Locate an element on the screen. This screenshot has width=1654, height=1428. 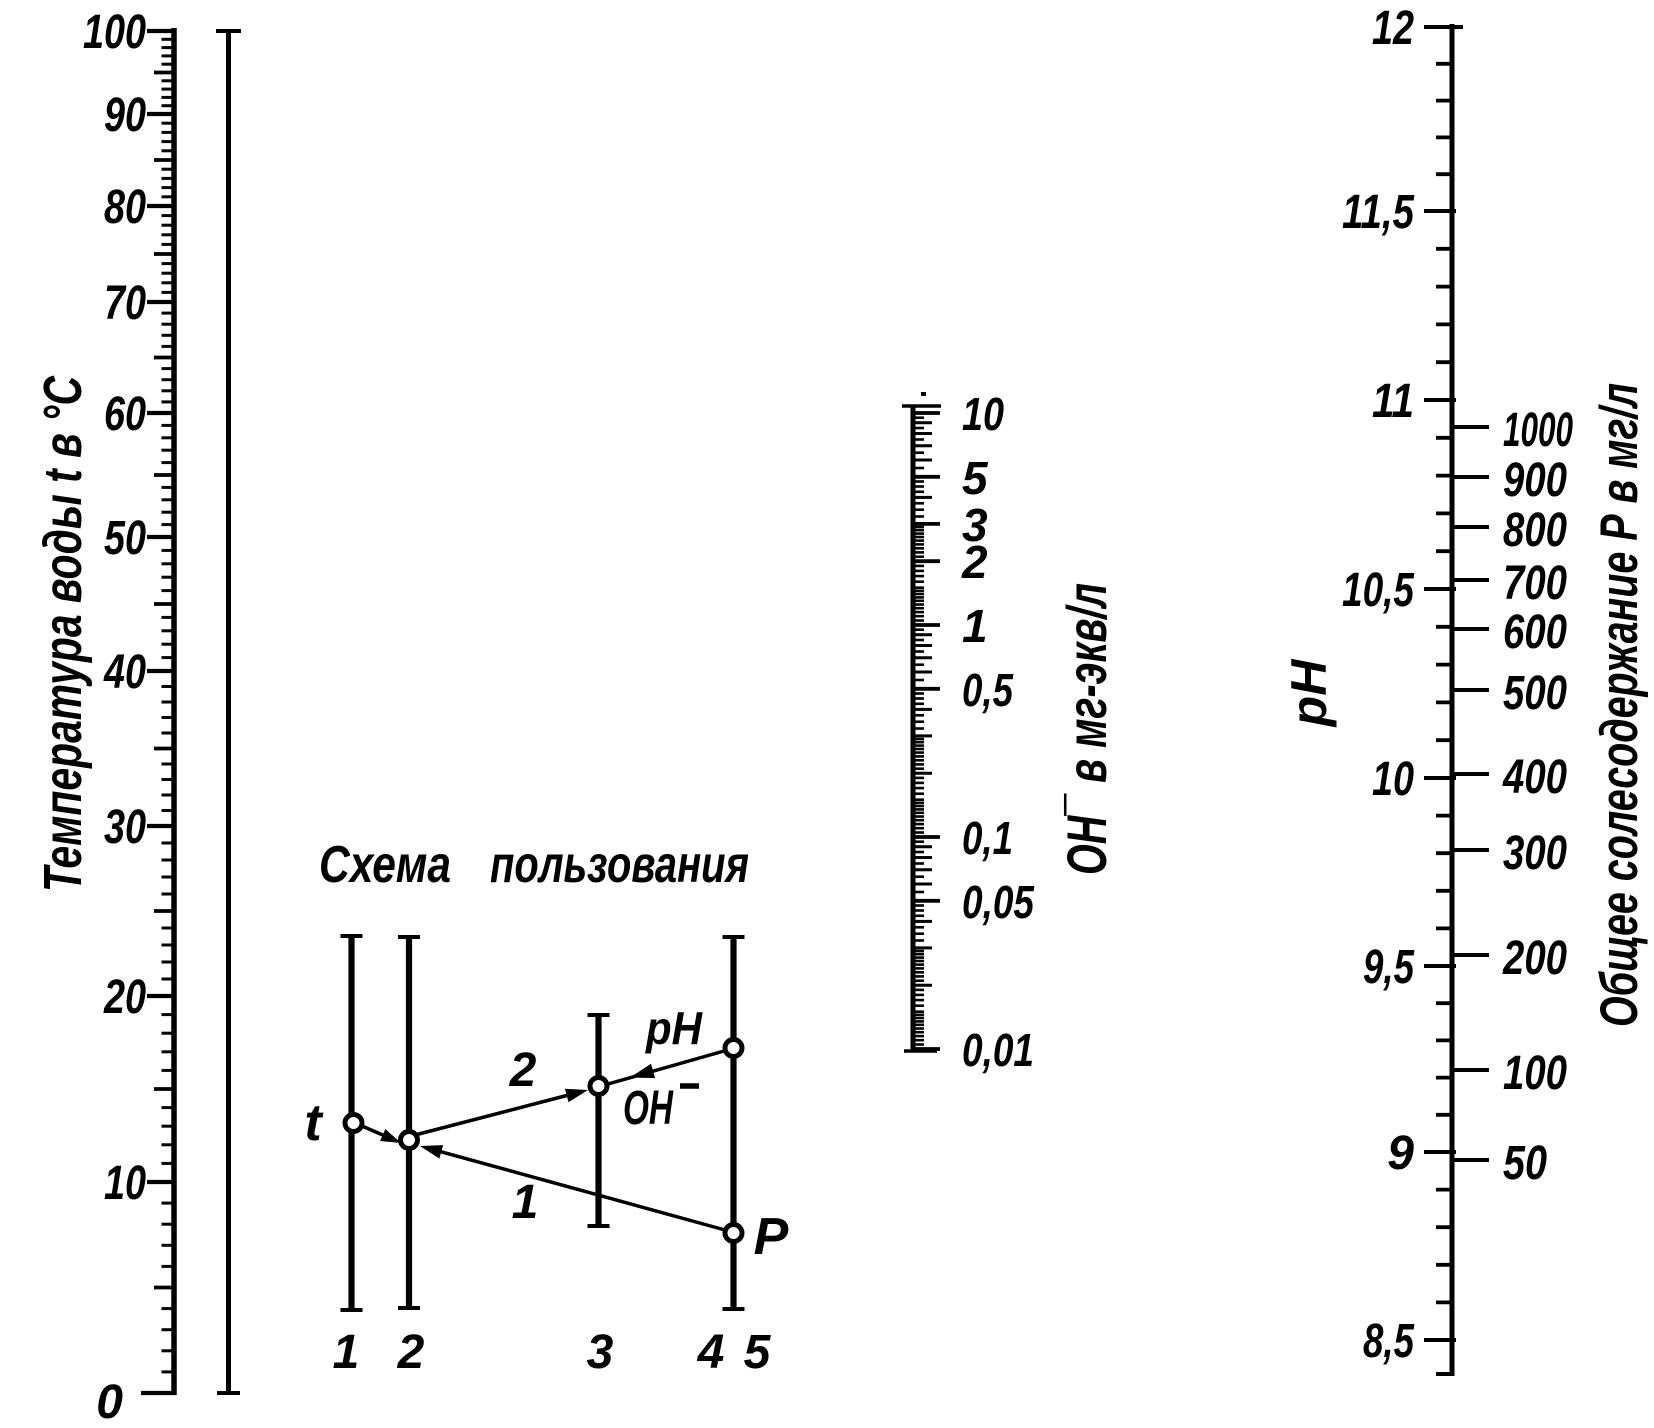
svg-text: Общее солесодержание Р в мг/л is located at coordinates (1619, 705).